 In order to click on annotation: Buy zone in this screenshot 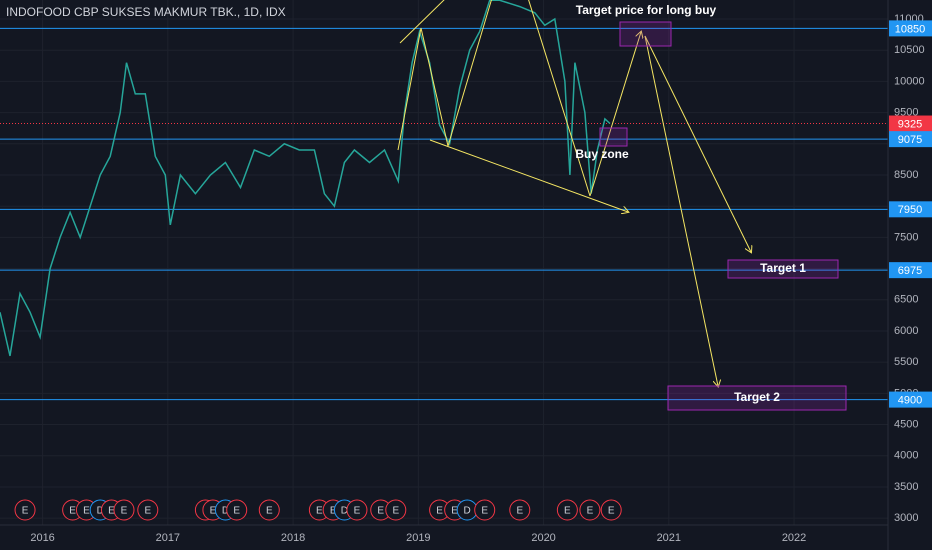, I will do `click(602, 154)`.